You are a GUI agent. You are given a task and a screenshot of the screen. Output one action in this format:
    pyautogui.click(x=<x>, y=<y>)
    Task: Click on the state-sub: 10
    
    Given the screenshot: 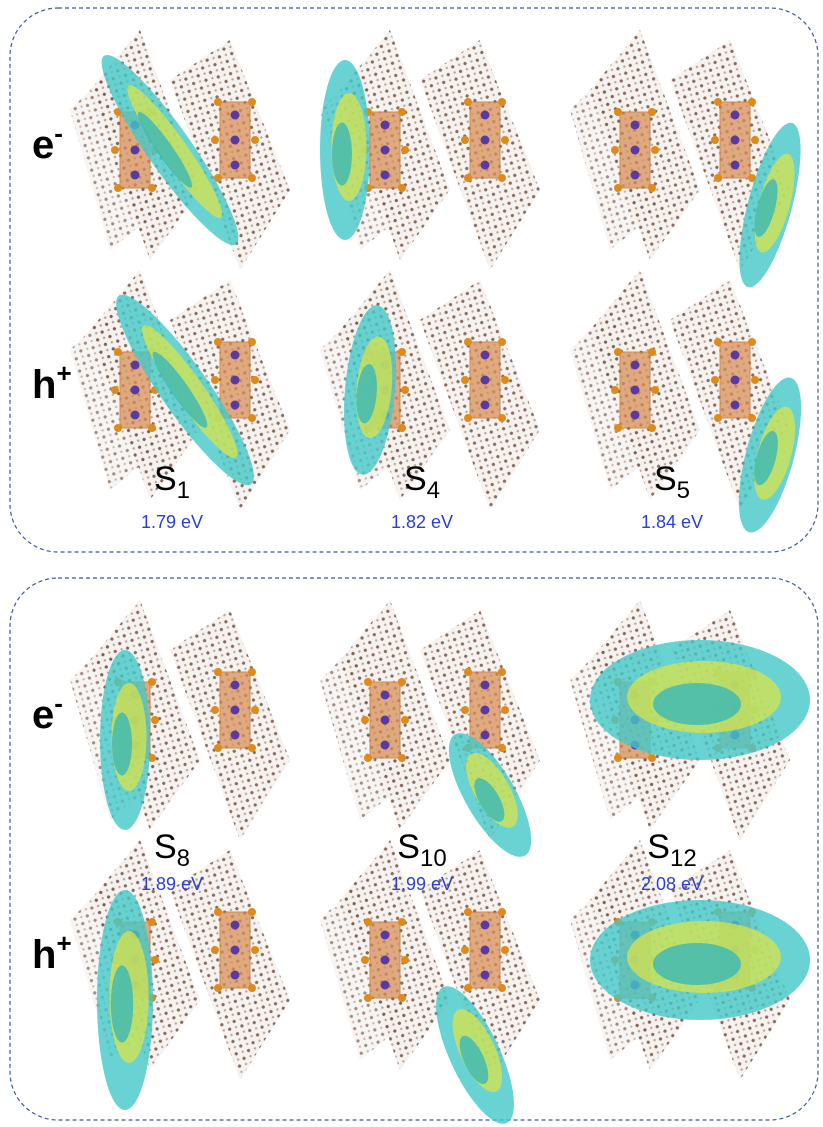 What is the action you would take?
    pyautogui.click(x=433, y=858)
    